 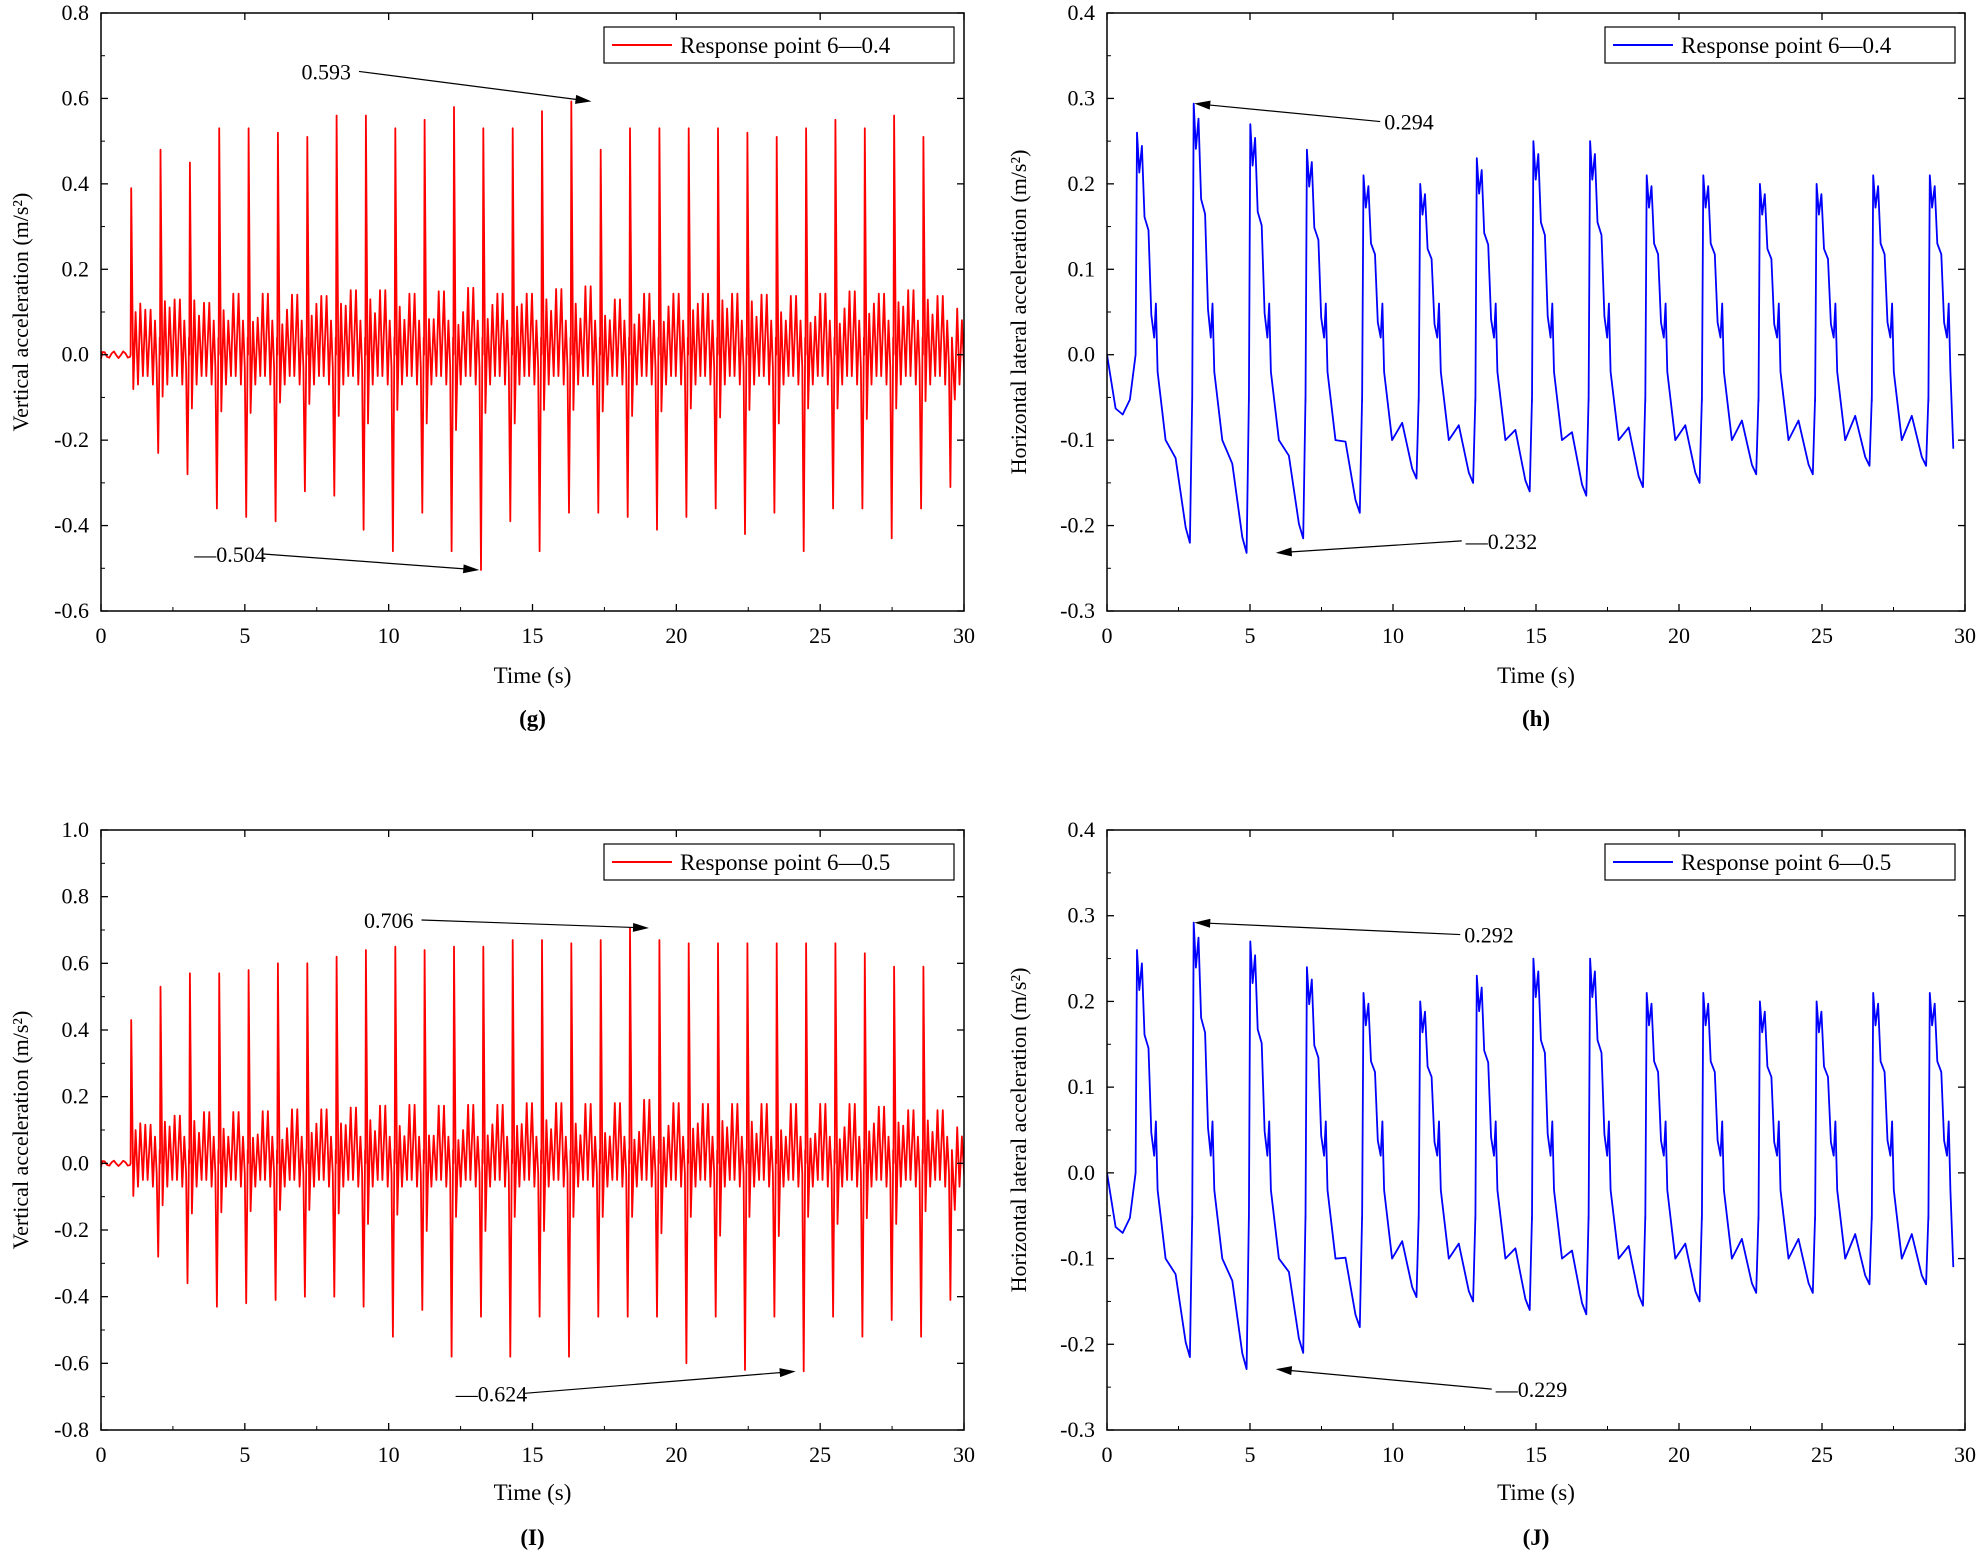 I want to click on annotation: —0.229, so click(x=1421, y=1384).